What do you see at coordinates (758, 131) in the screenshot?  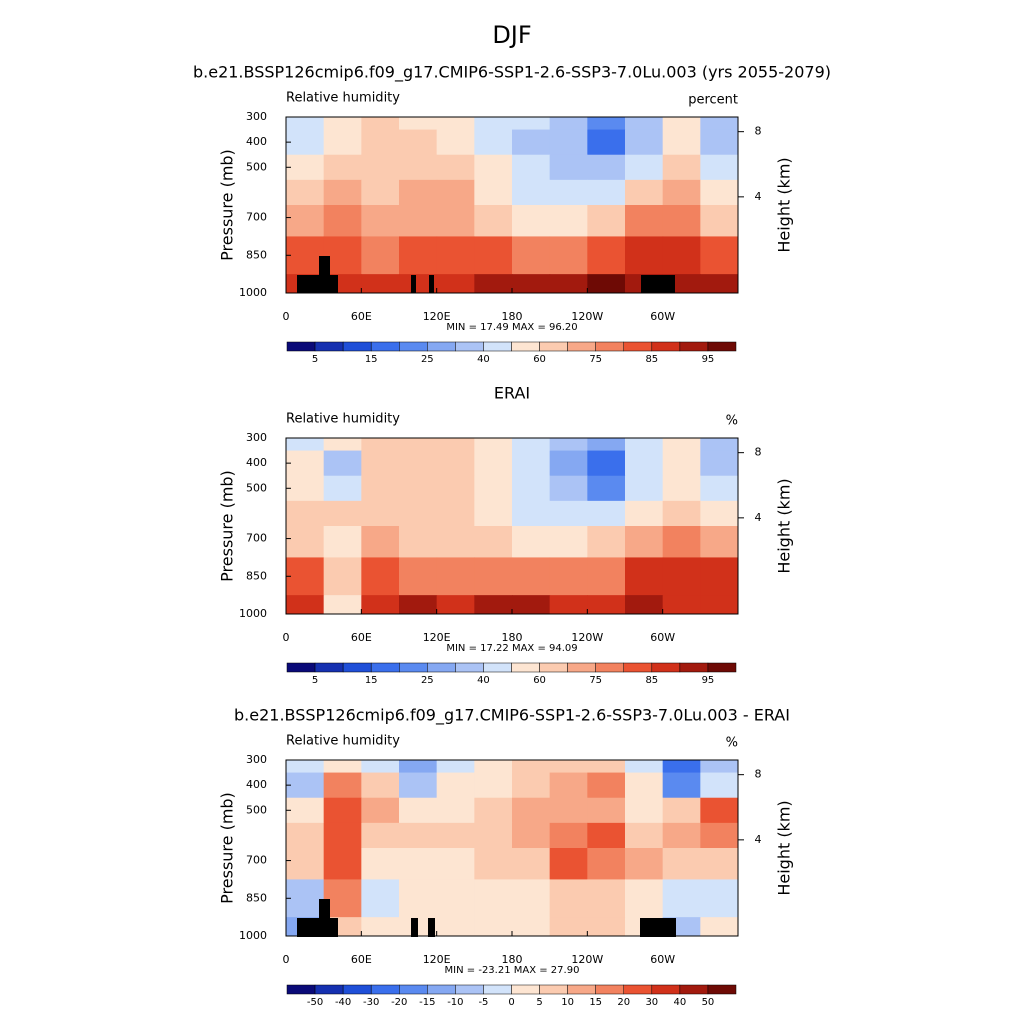 I see `y2-tick-label: 8` at bounding box center [758, 131].